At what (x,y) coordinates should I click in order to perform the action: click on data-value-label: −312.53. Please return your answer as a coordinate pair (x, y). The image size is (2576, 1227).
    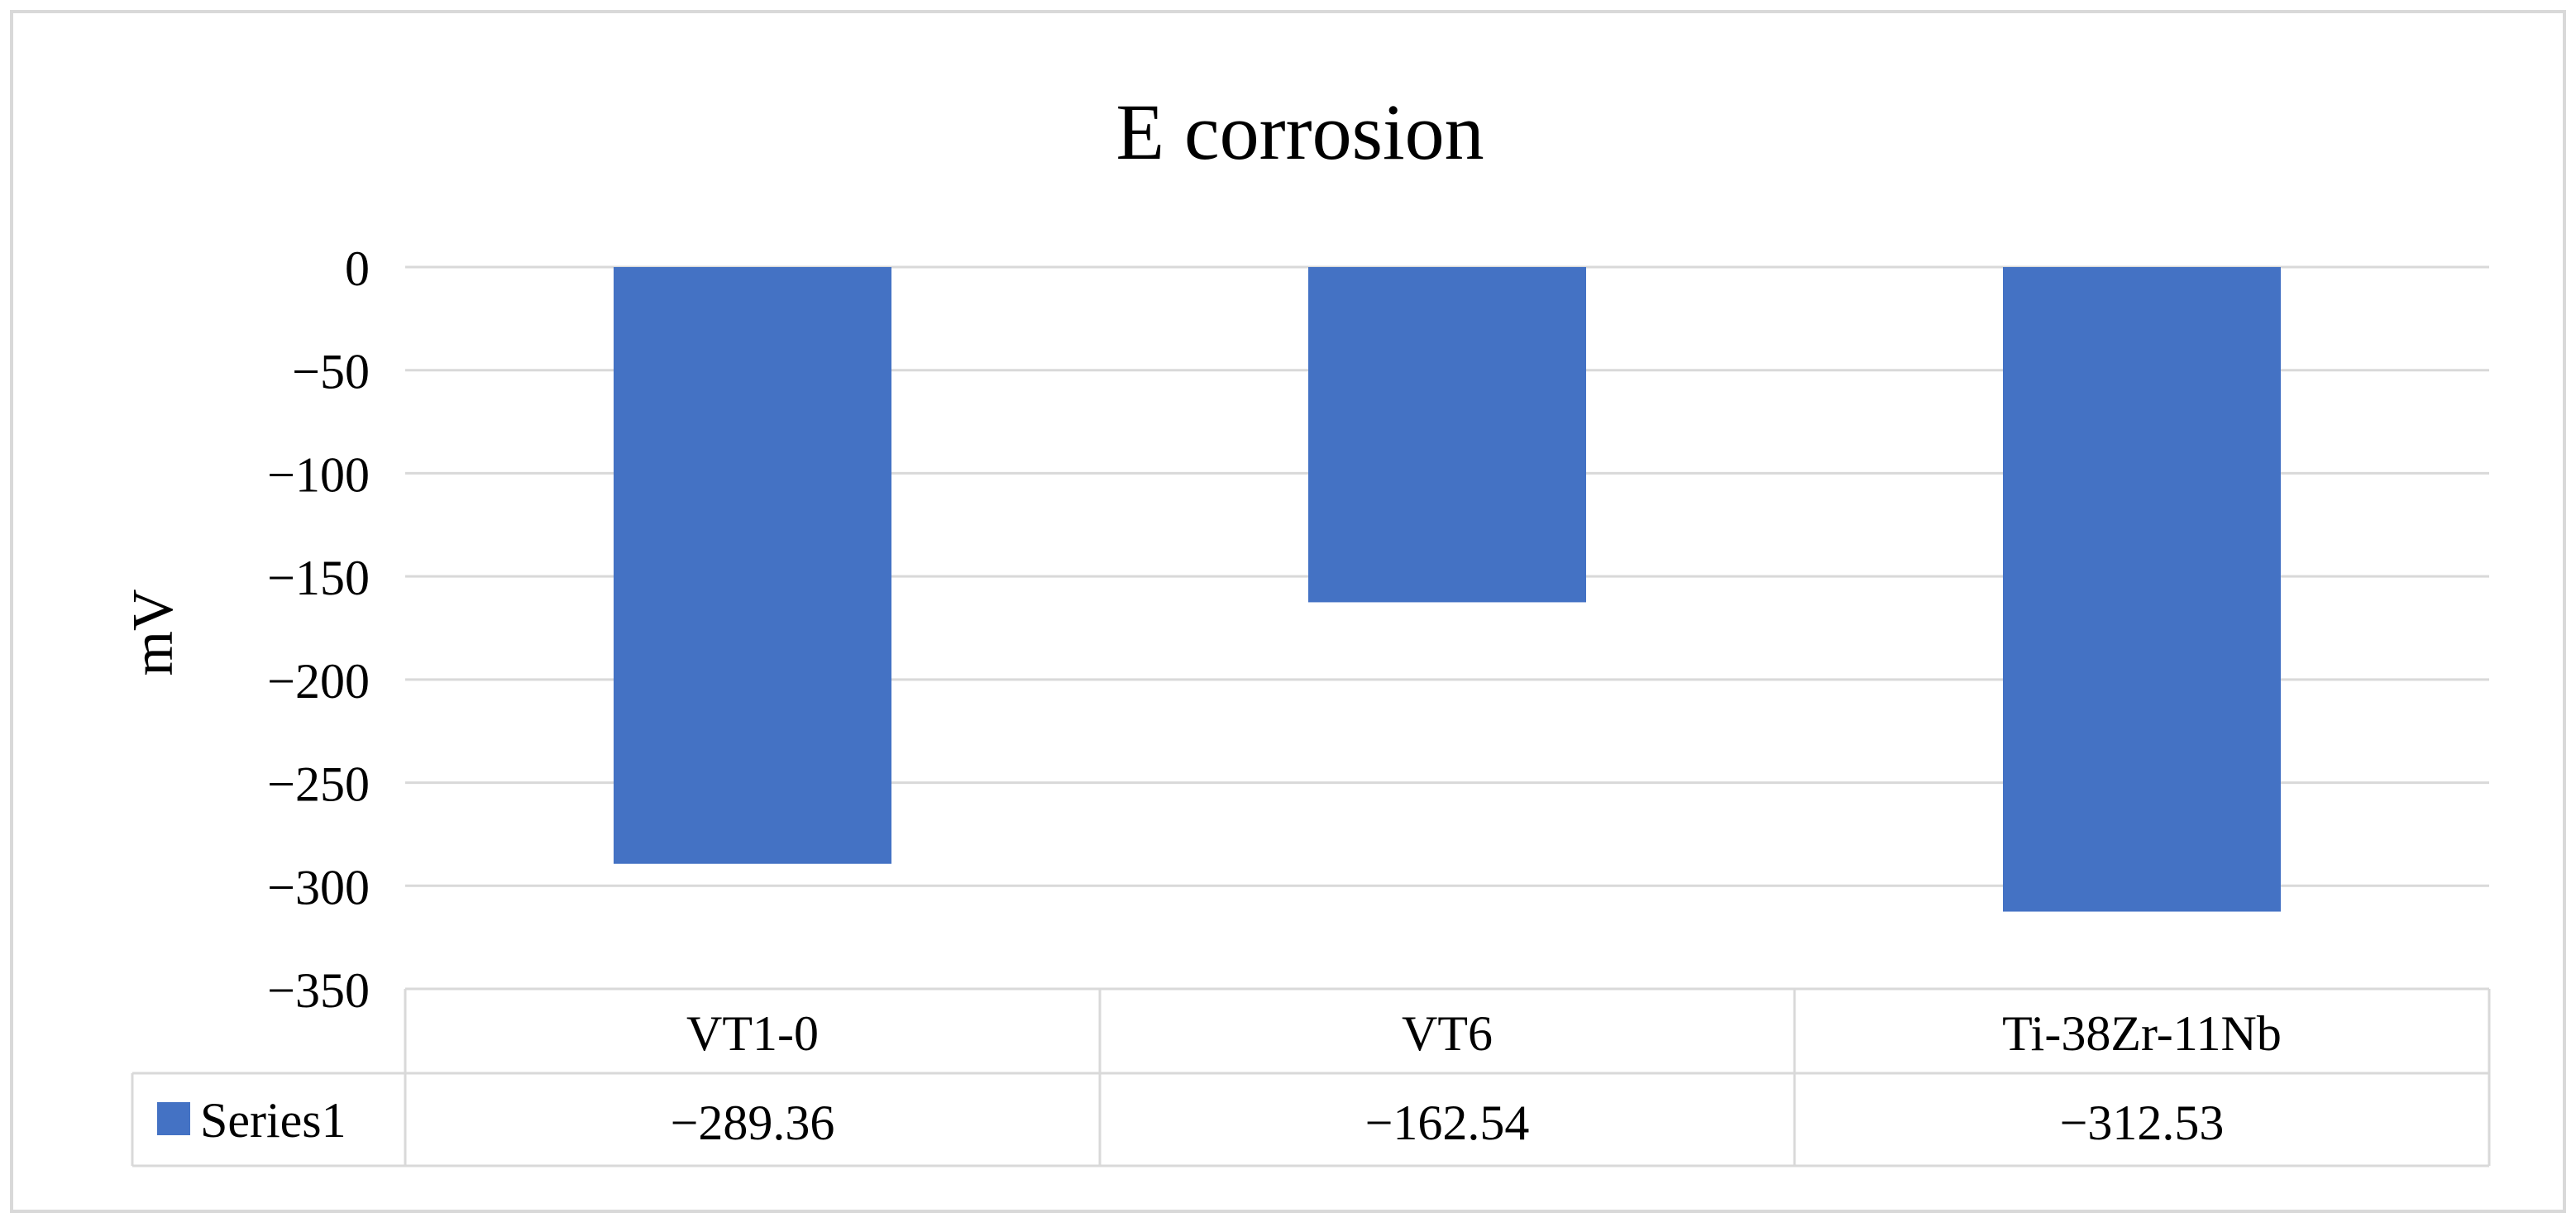
    Looking at the image, I should click on (2142, 1123).